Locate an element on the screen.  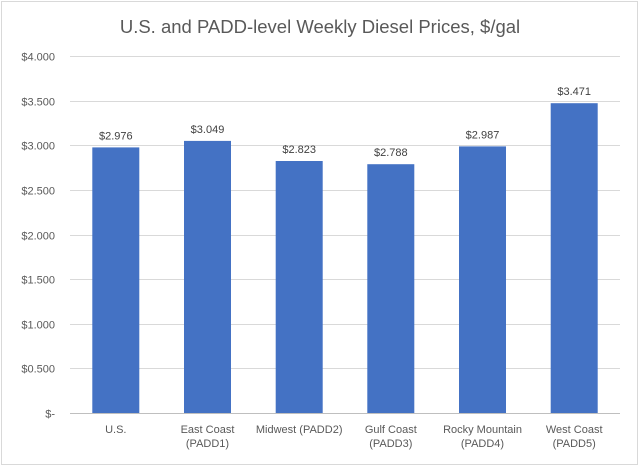
y-tick-label: $2.000 is located at coordinates (38, 237).